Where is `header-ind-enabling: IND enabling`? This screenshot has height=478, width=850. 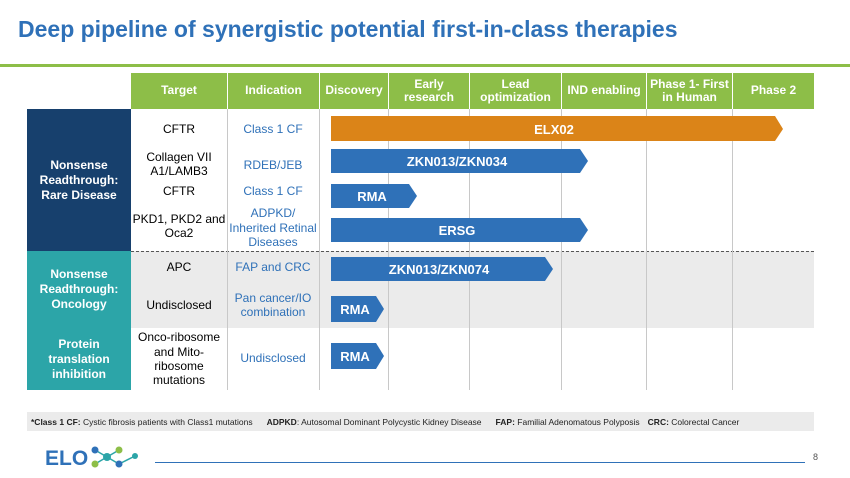
header-ind-enabling: IND enabling is located at coordinates (604, 91).